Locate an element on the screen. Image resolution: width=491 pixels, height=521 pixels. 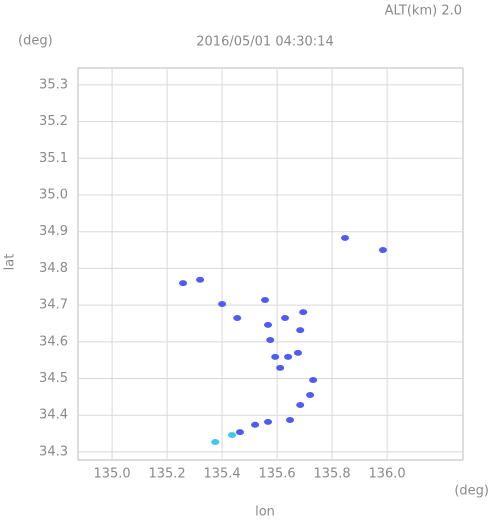
x-tick-label: 135.6 is located at coordinates (276, 474).